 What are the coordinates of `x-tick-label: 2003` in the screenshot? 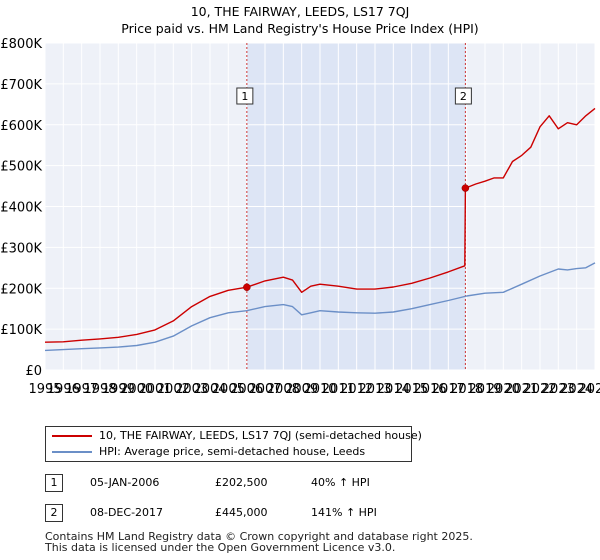 It's located at (191, 389).